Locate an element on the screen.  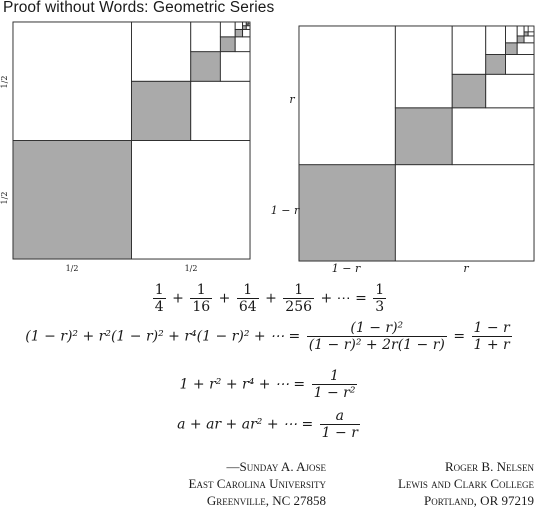
right-side-label-top: r is located at coordinates (292, 99).